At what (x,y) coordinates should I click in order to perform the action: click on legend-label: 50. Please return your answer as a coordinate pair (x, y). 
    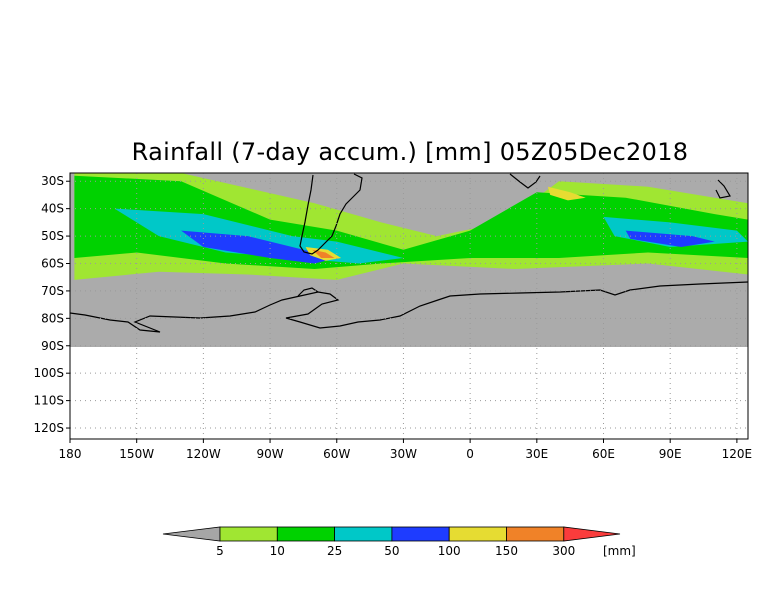
    Looking at the image, I should click on (391, 551).